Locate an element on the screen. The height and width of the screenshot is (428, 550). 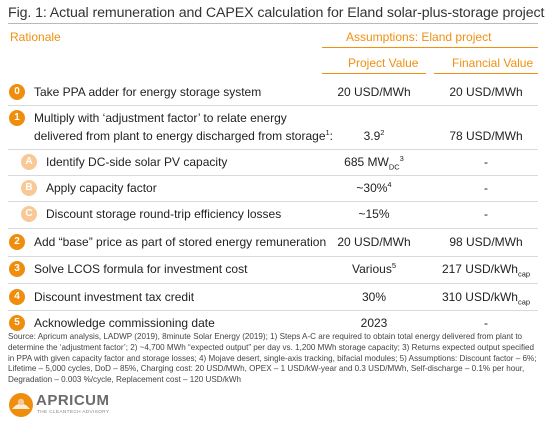
rationale-header: Rationale is located at coordinates (35, 37).